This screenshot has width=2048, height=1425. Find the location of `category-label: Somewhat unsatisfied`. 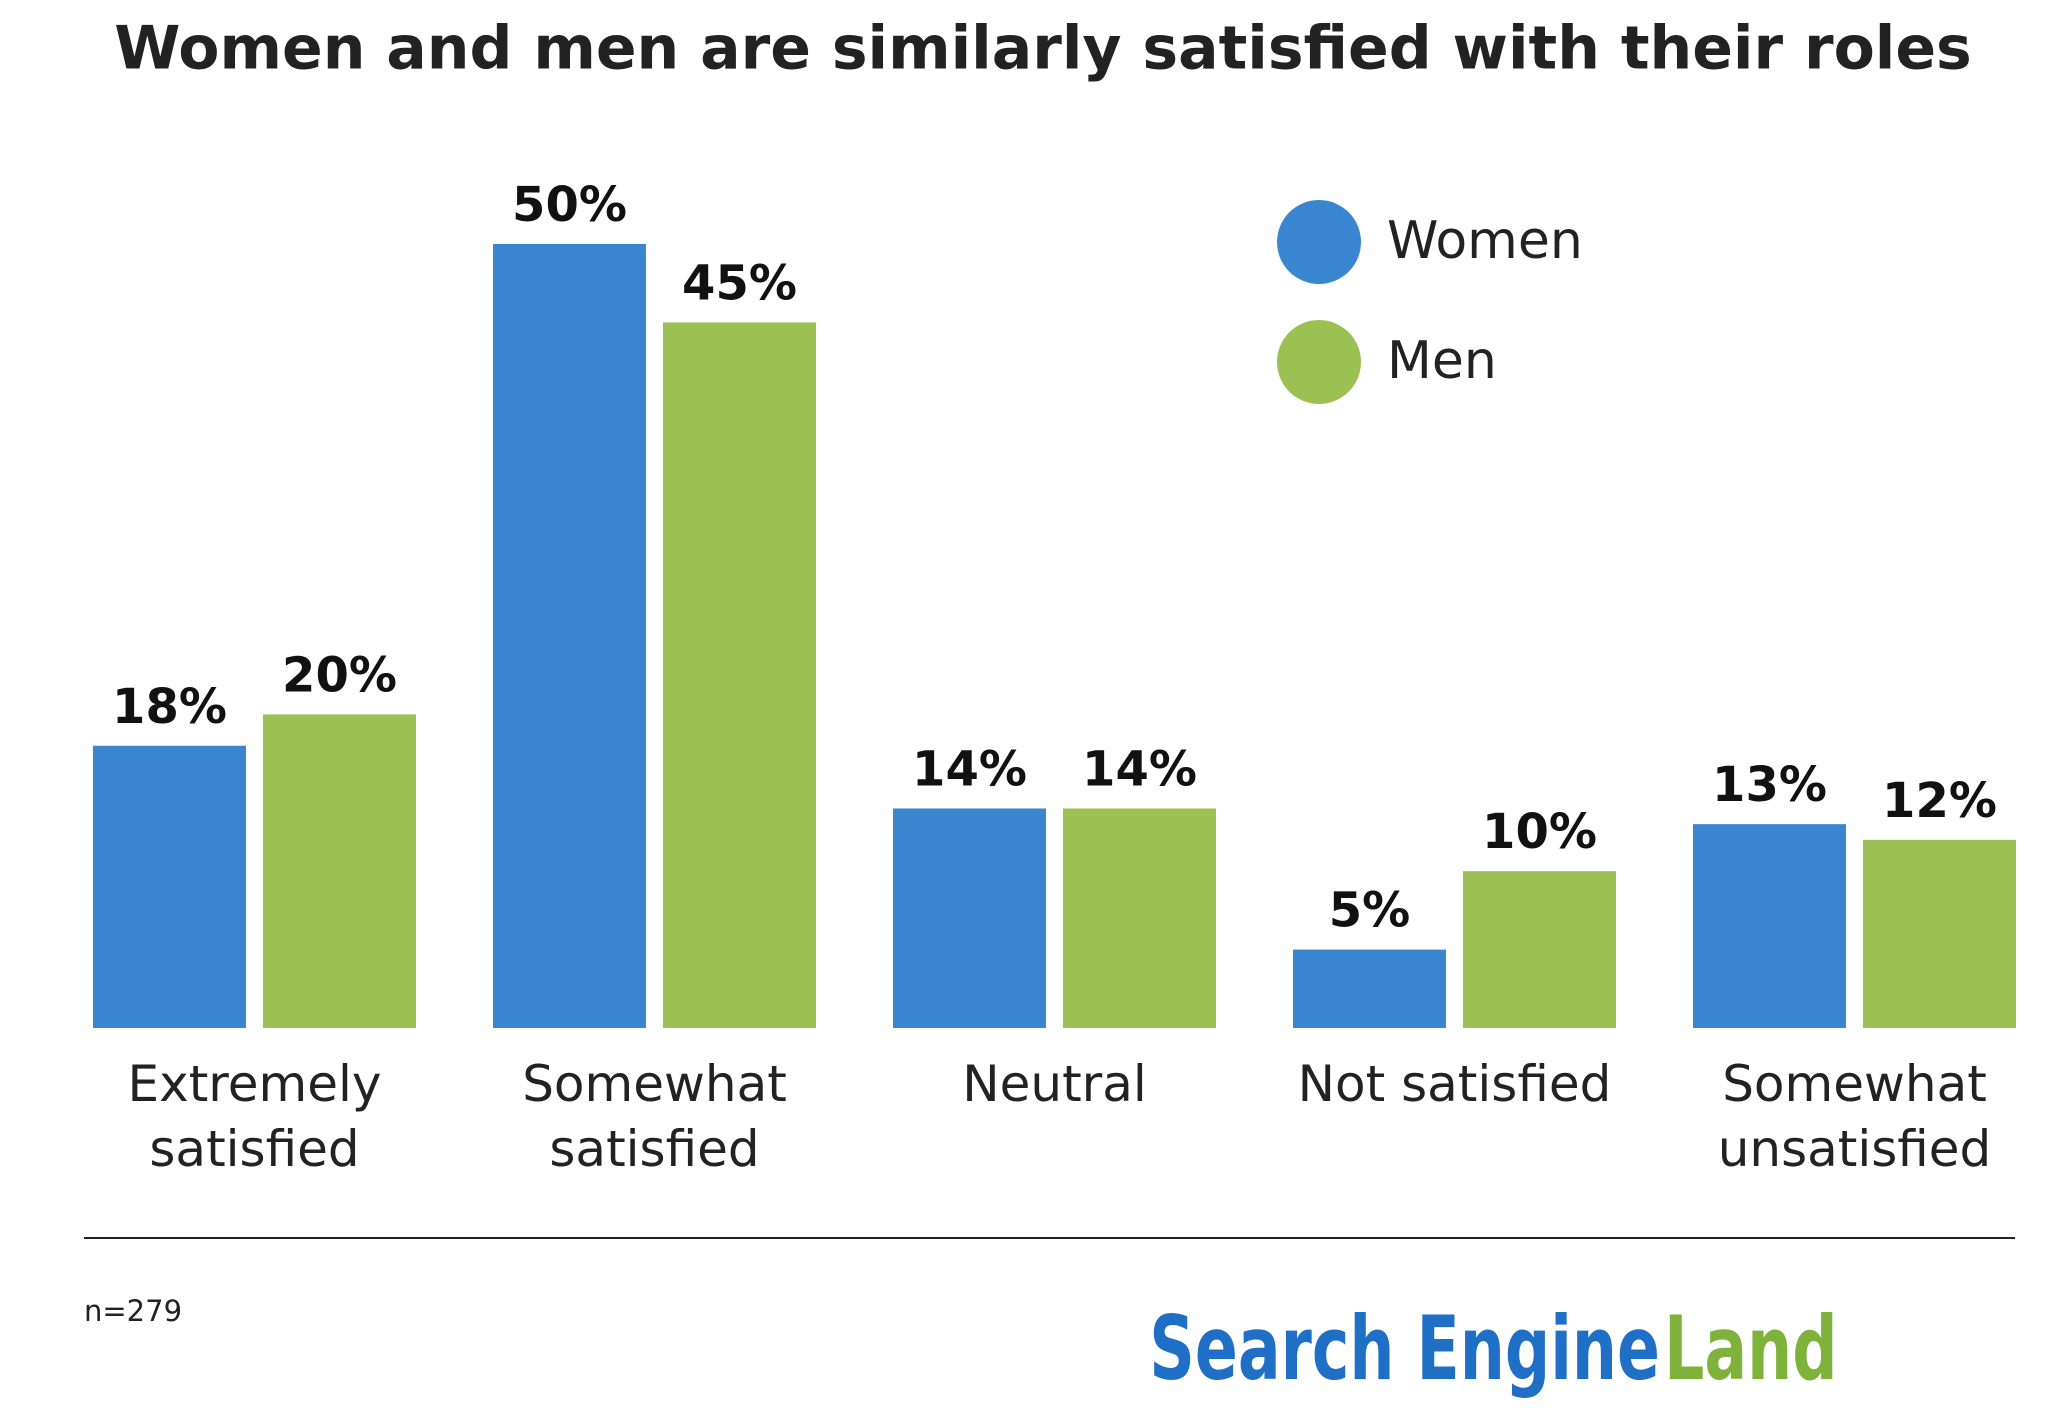

category-label: Somewhat unsatisfied is located at coordinates (1854, 1116).